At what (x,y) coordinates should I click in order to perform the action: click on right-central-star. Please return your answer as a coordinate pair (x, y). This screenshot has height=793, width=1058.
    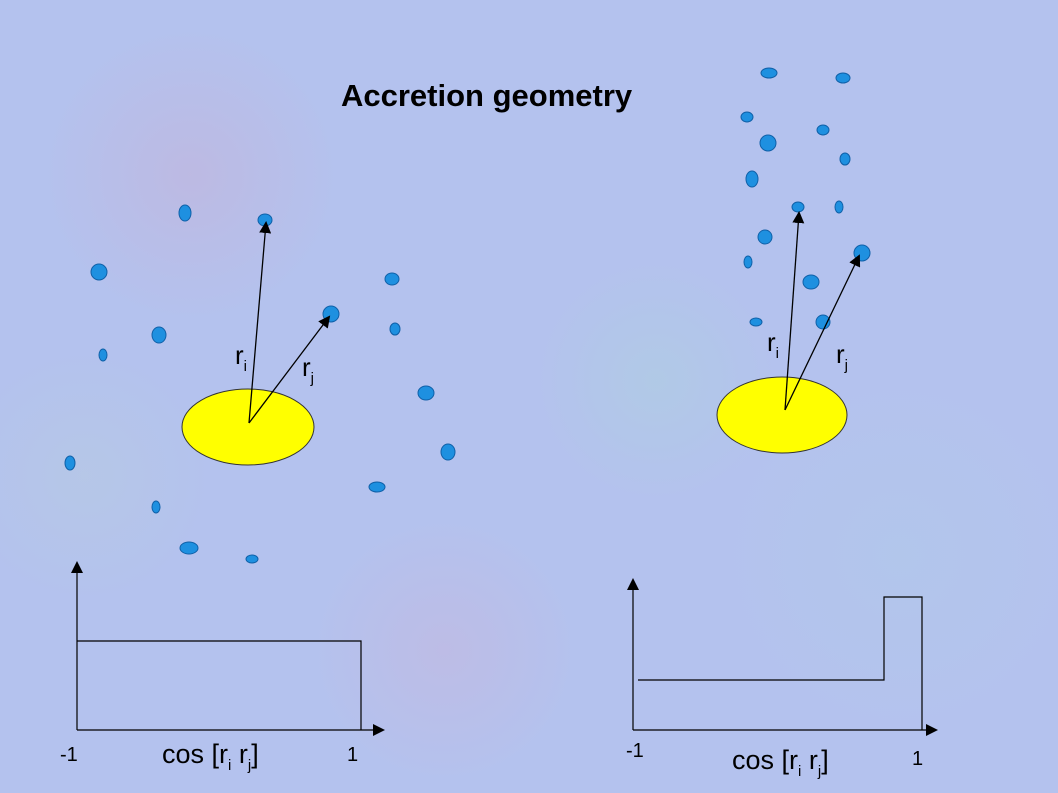
    Looking at the image, I should click on (782, 415).